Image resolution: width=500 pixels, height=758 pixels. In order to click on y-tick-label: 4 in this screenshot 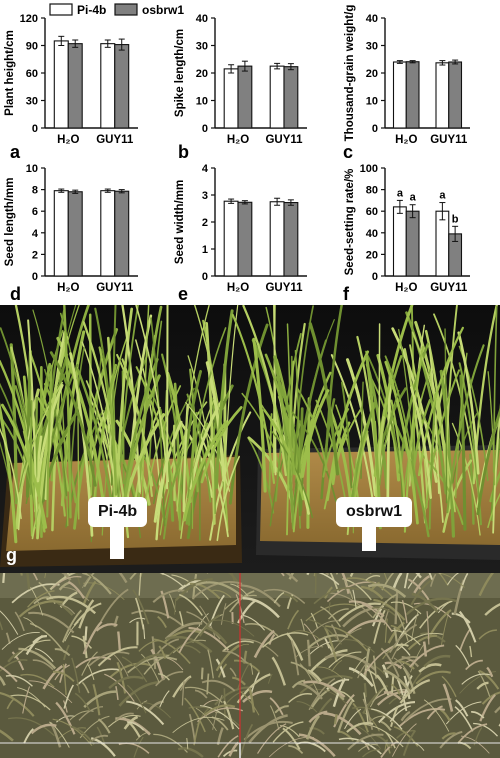, I will do `click(205, 169)`.